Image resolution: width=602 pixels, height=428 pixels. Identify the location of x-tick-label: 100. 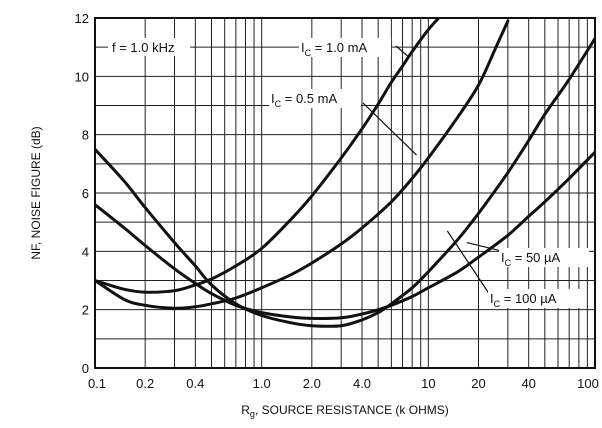
(588, 383).